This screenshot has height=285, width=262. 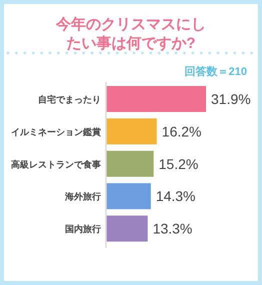 I want to click on data-label: 14.3%, so click(x=176, y=196).